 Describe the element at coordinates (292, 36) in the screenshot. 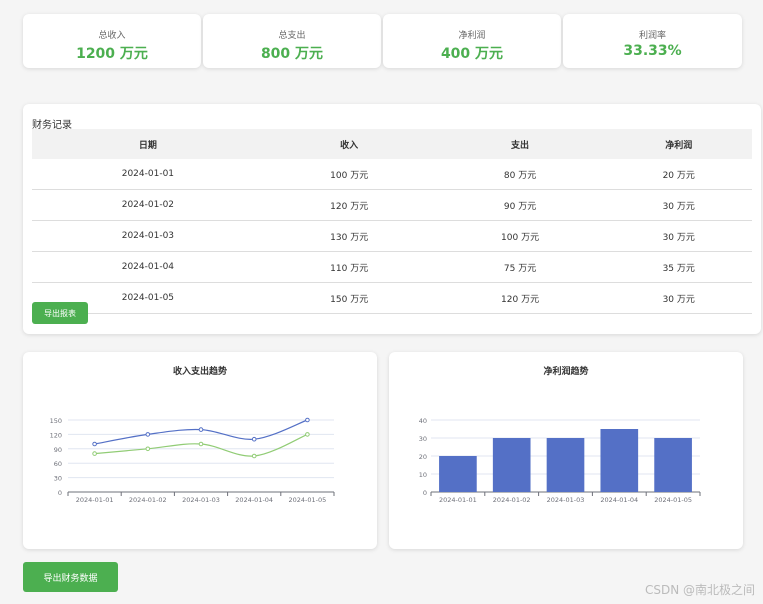

I see `stat-label: 总支出` at that location.